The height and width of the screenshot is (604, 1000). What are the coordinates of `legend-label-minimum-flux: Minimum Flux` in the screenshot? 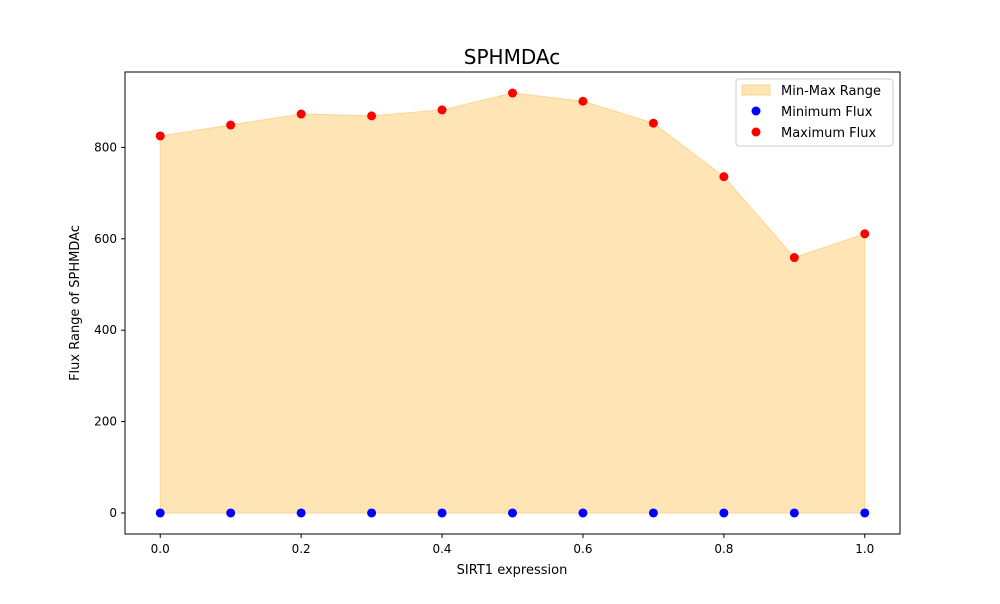 It's located at (827, 112).